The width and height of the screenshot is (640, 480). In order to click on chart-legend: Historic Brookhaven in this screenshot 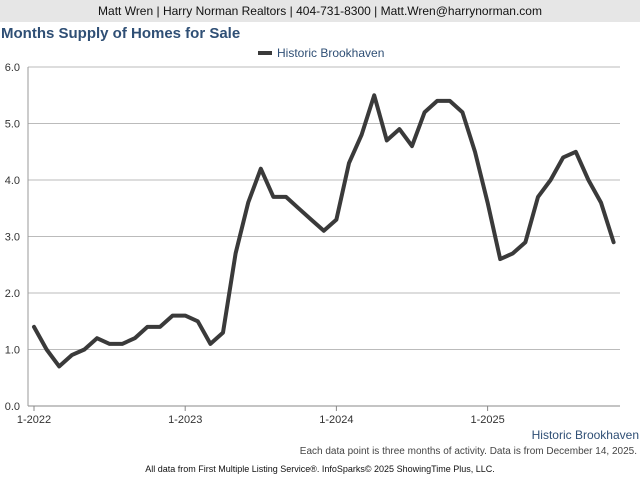, I will do `click(321, 53)`.